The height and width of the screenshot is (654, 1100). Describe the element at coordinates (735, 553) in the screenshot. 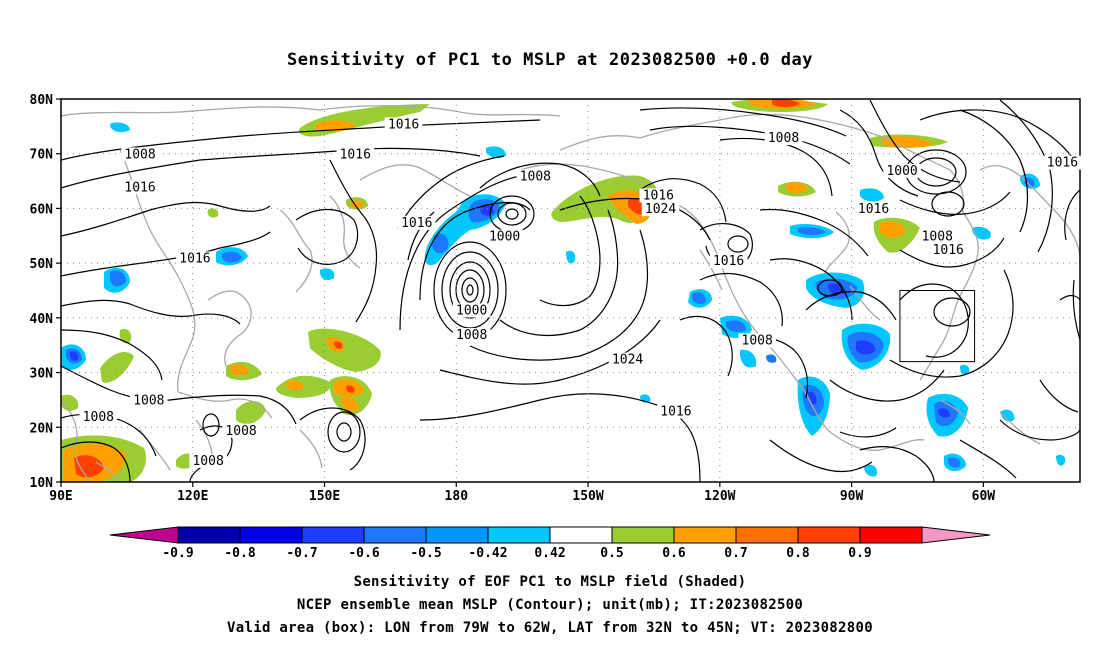

I see `colorbar-label: 0.7` at that location.